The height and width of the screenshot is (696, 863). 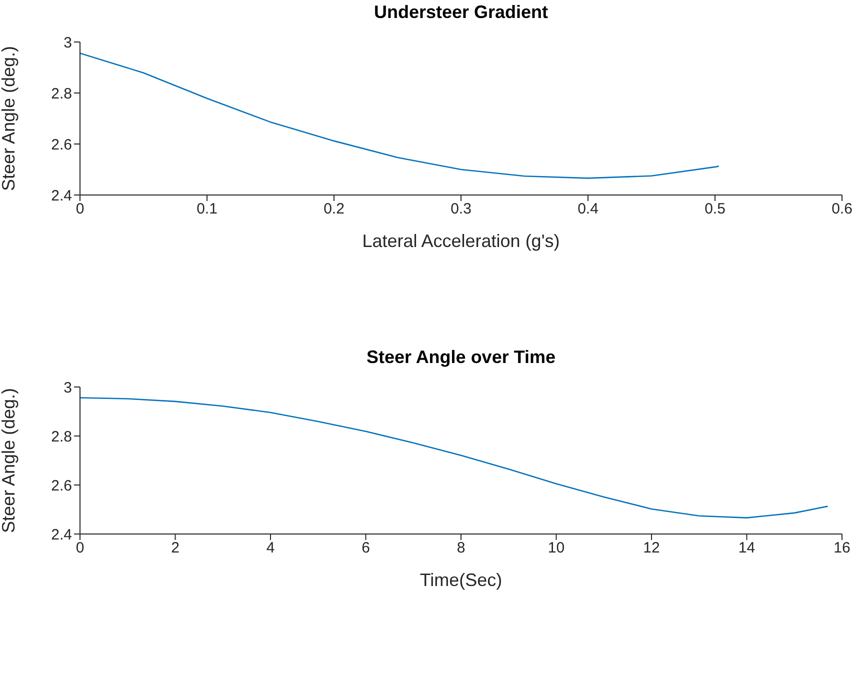 I want to click on x-tick-label: 14, so click(x=747, y=548).